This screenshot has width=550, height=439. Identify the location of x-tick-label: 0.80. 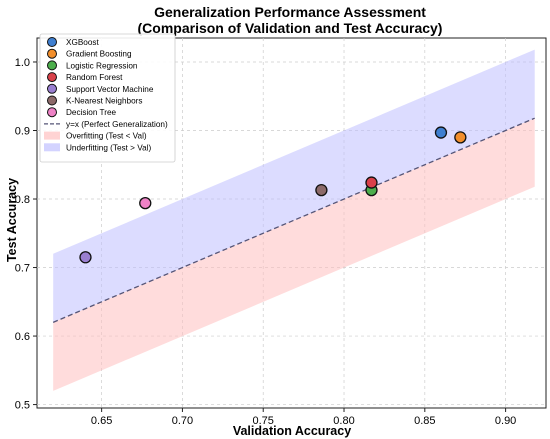
(343, 421).